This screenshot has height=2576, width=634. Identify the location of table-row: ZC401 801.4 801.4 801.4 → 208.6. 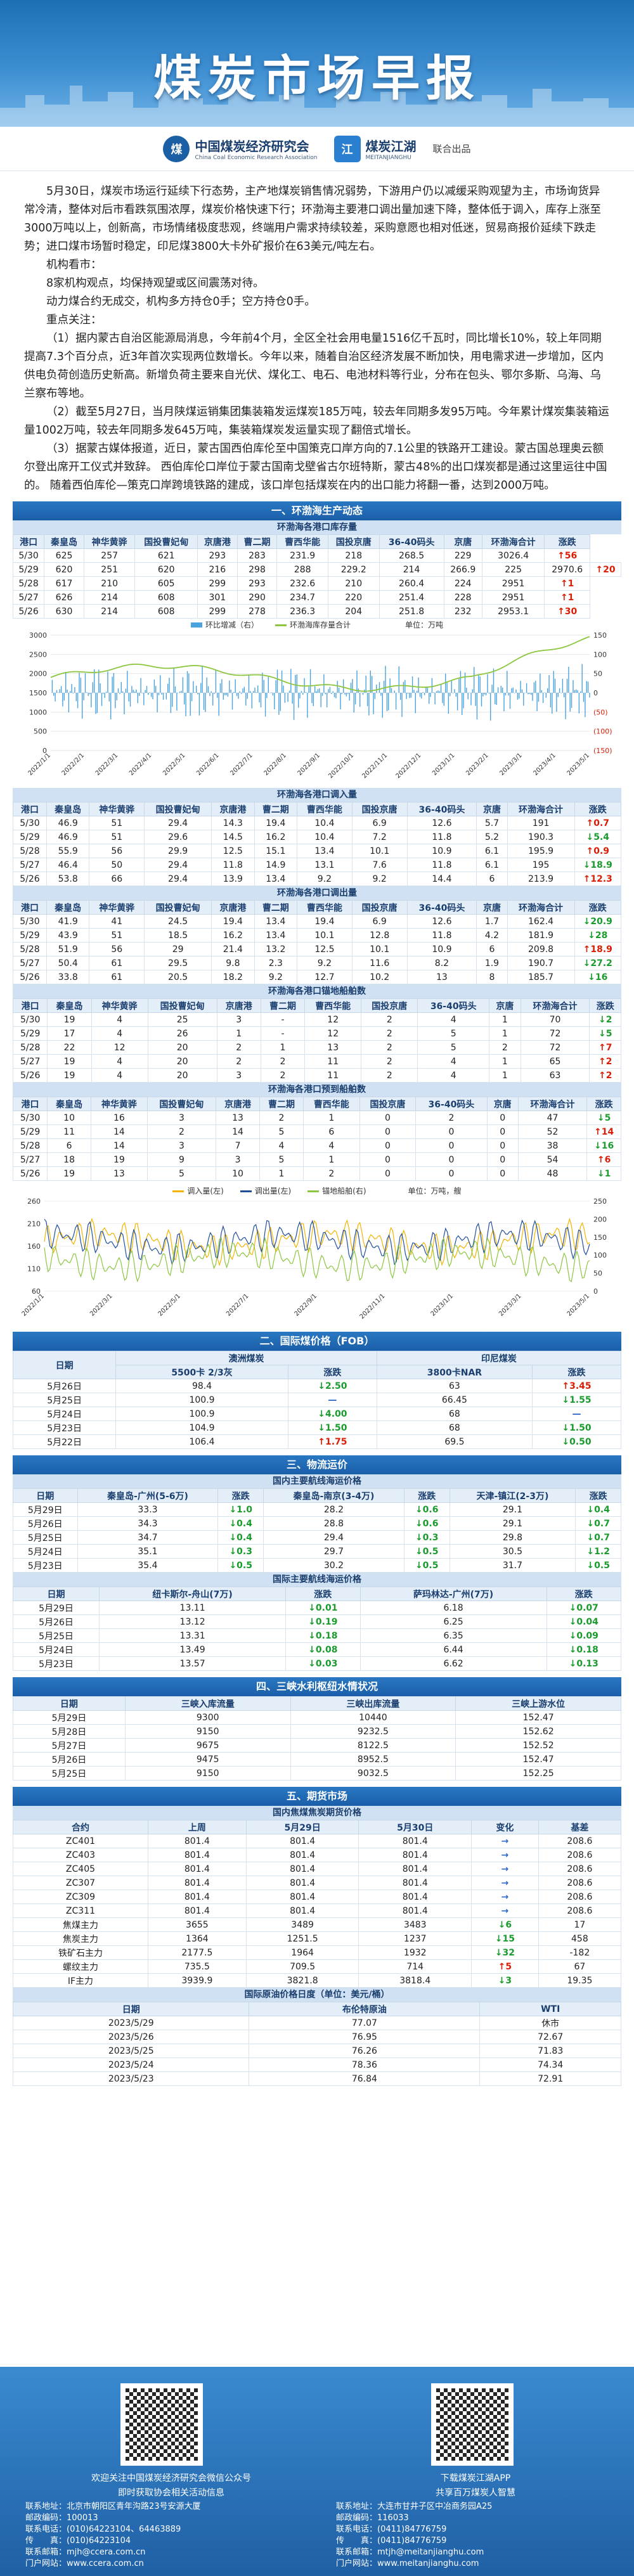
(317, 1841).